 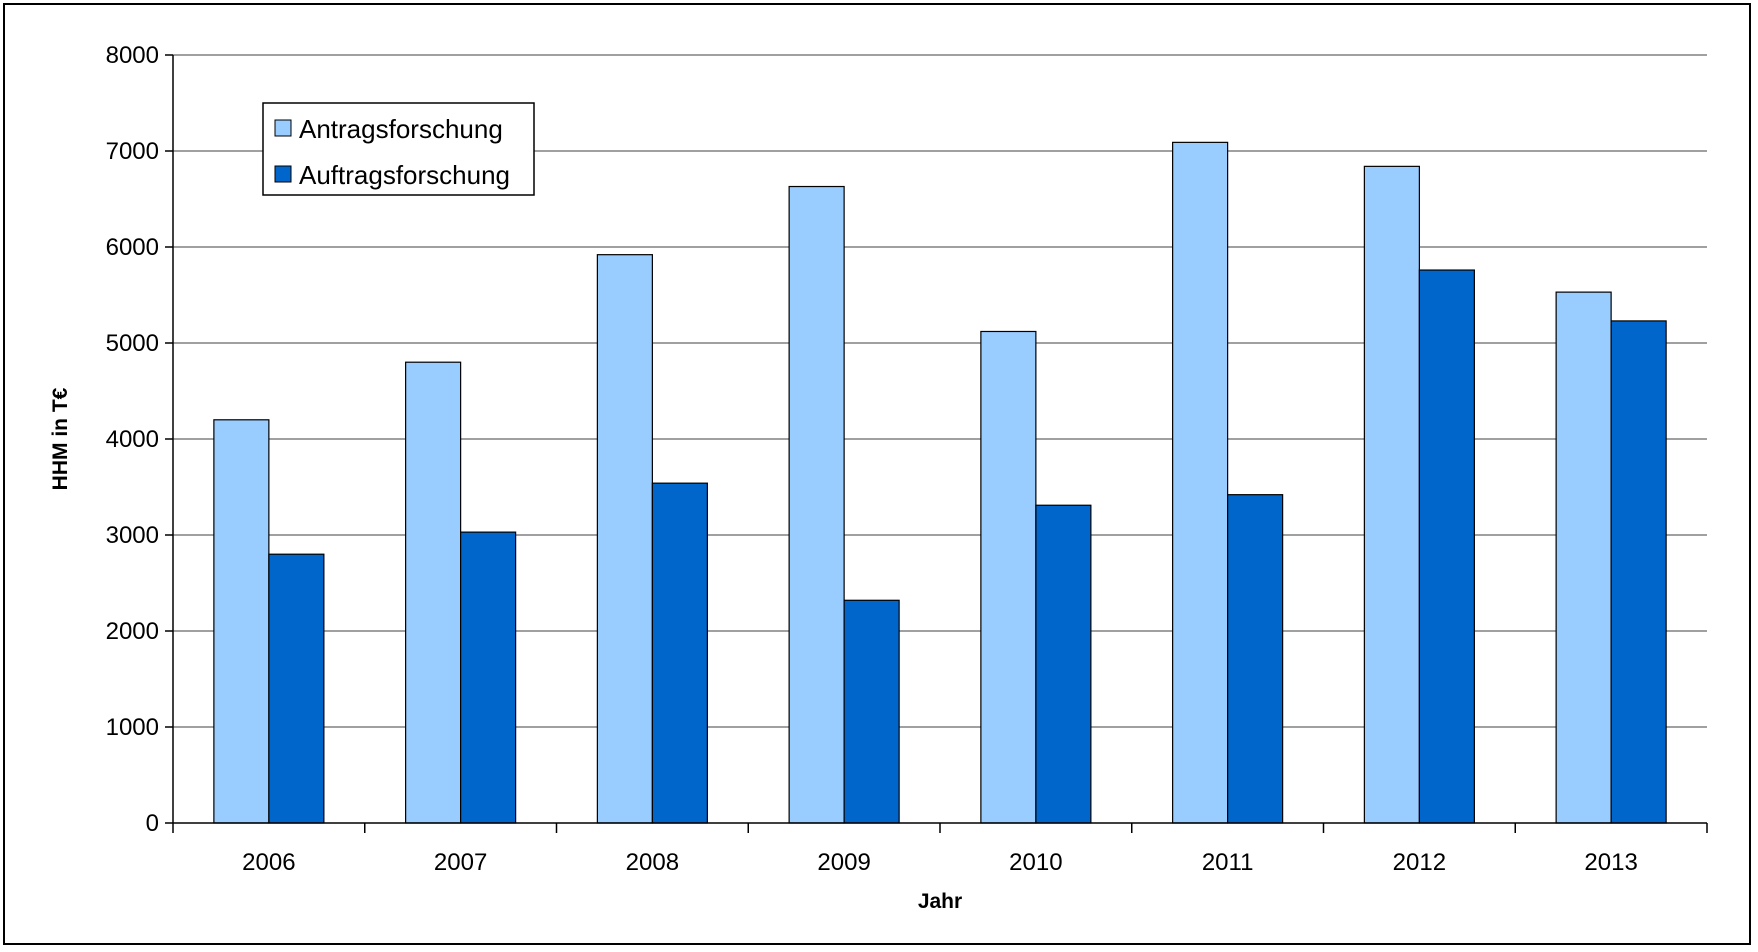 I want to click on y-tick-label-0: 0, so click(x=152, y=823).